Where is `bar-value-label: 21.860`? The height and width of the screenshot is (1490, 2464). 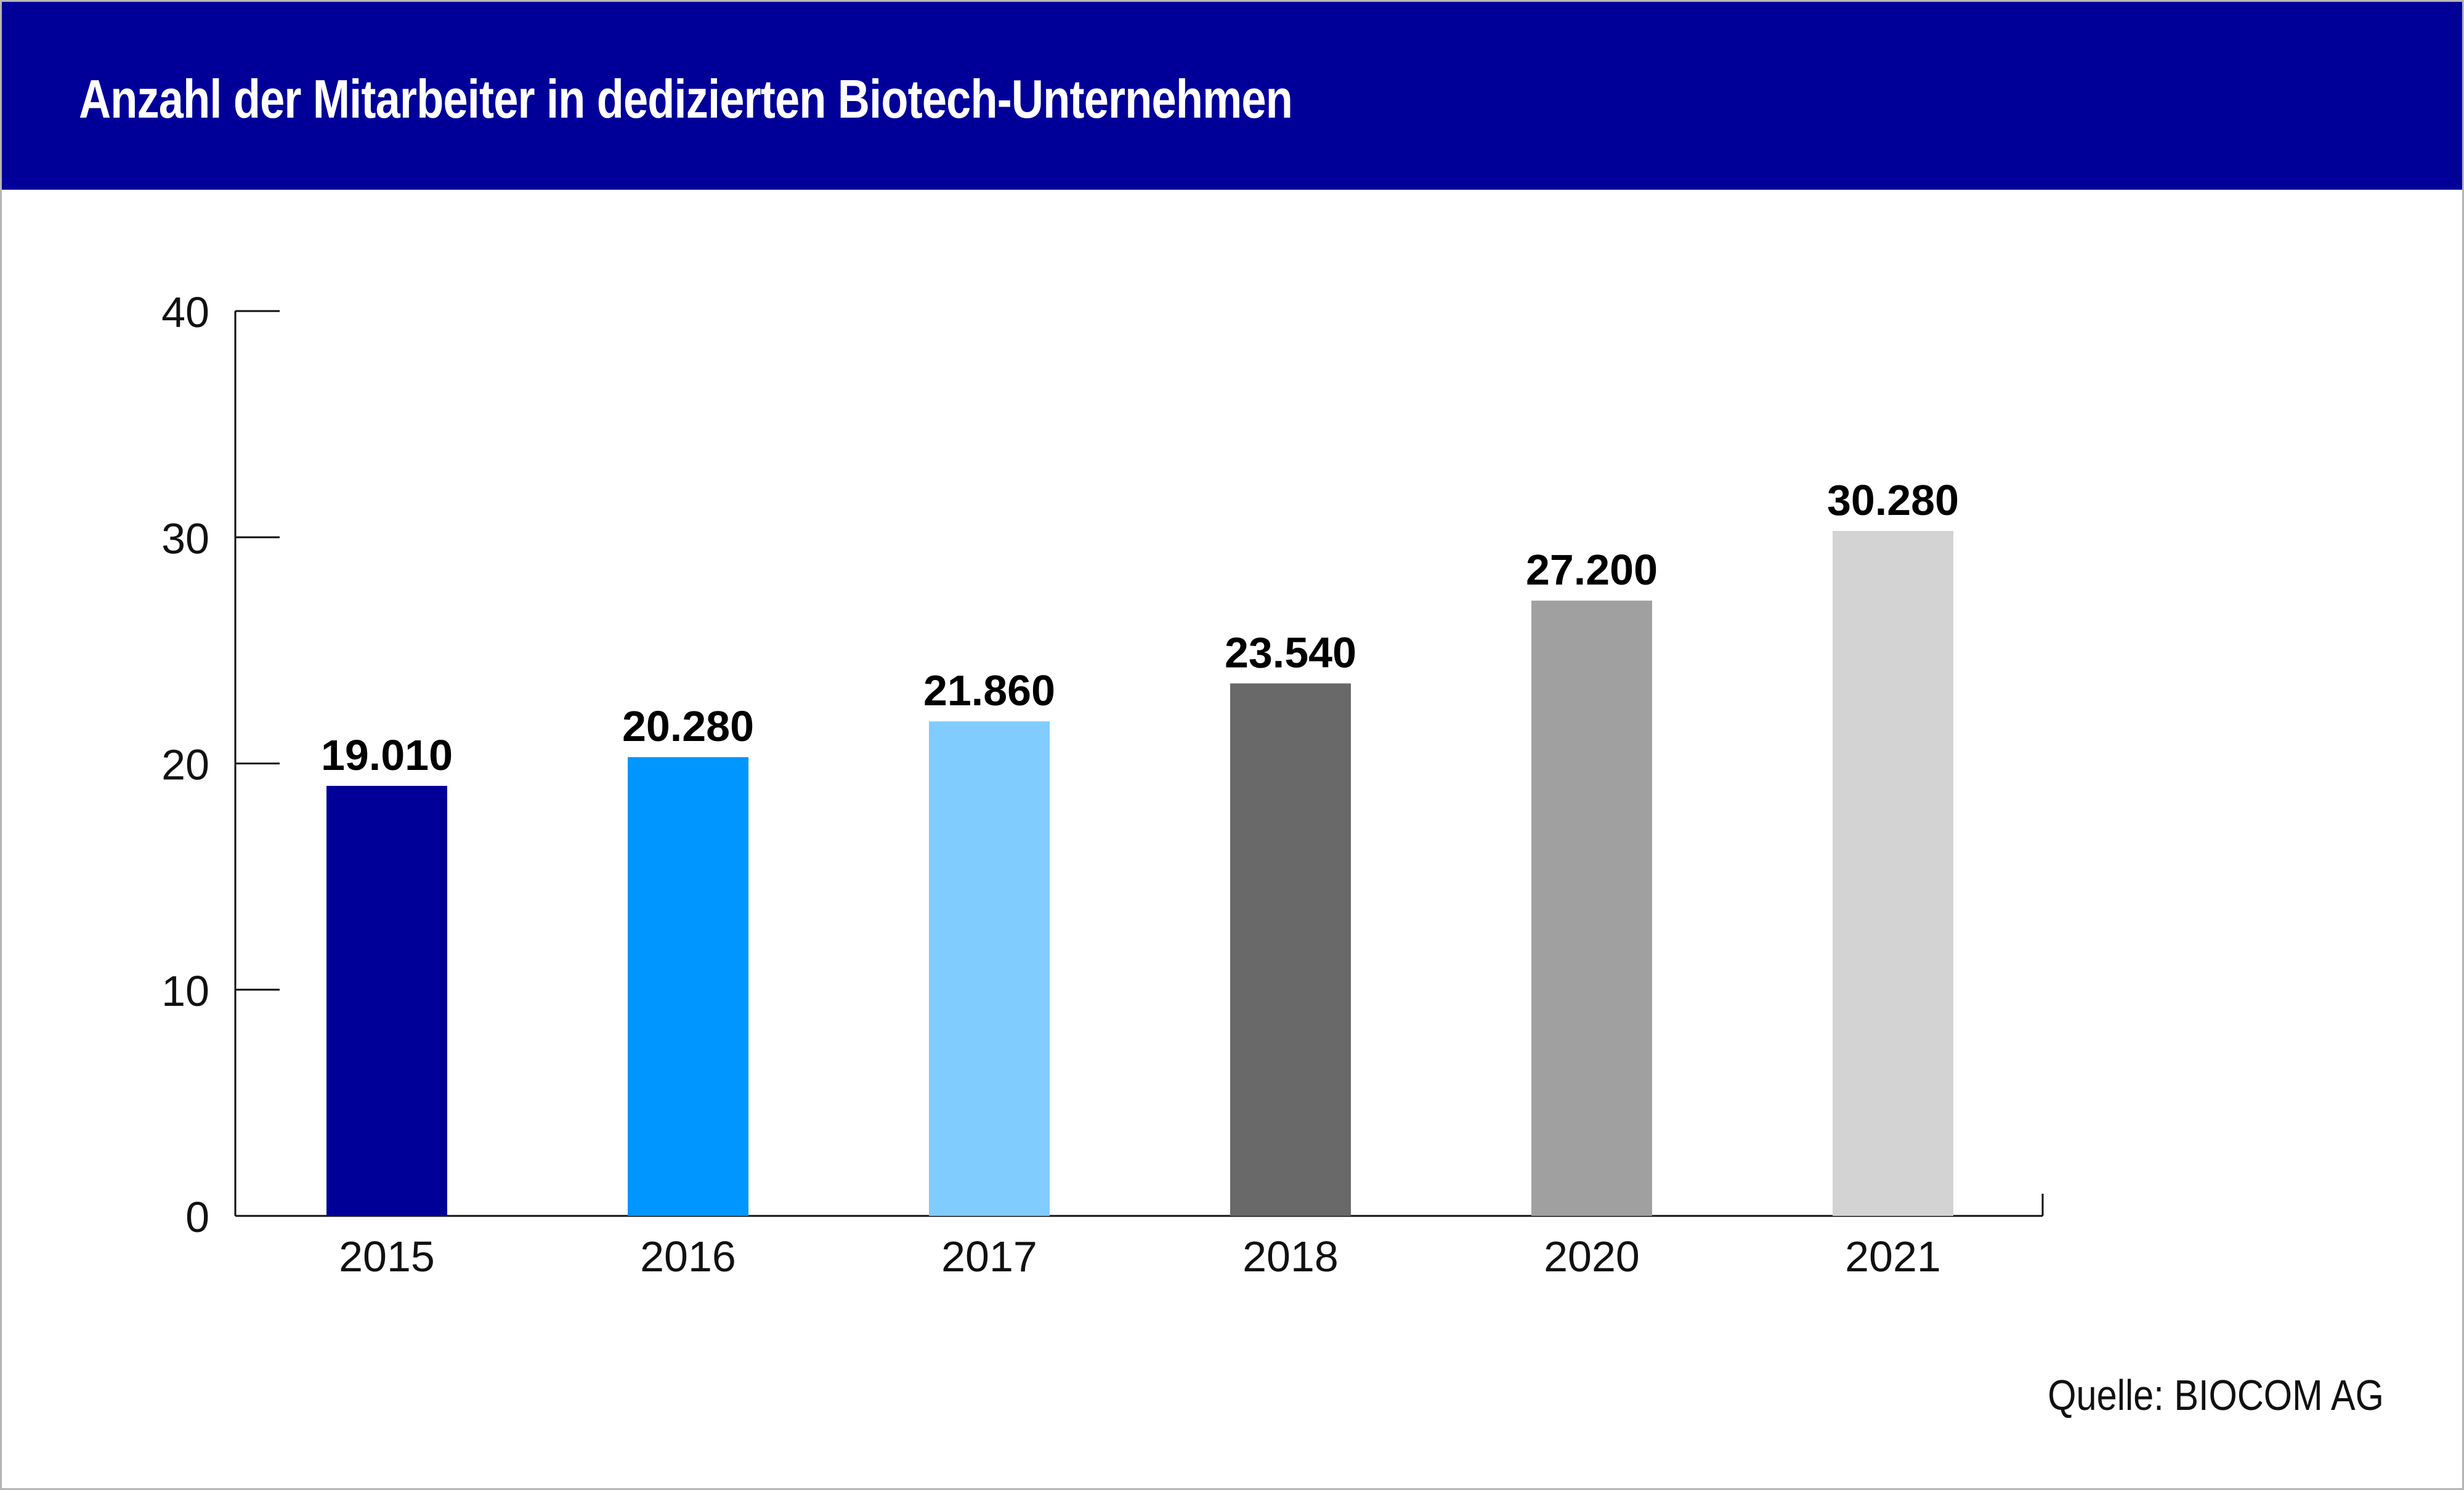 bar-value-label: 21.860 is located at coordinates (989, 690).